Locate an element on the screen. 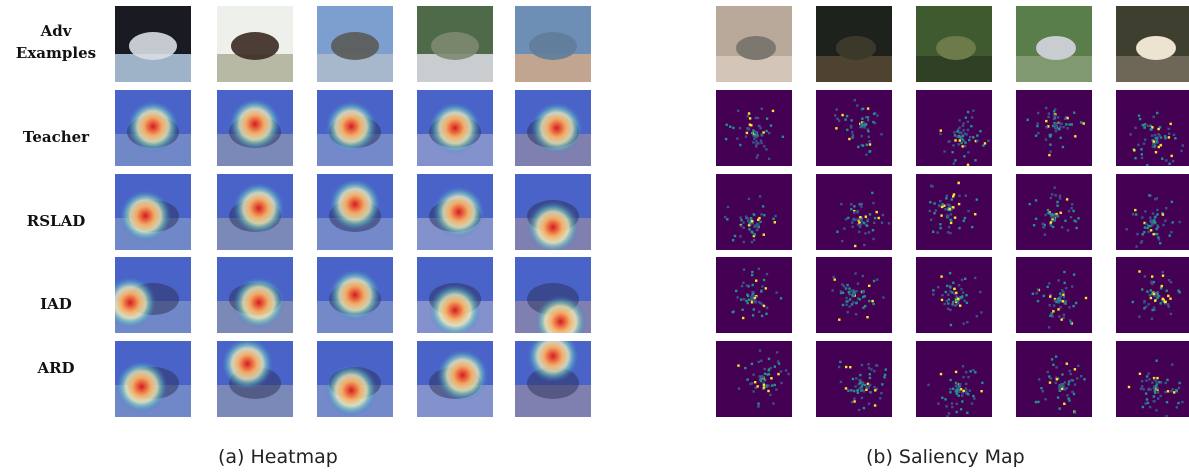 The image size is (1189, 476). caption-heatmap: (a) Heatmap is located at coordinates (278, 457).